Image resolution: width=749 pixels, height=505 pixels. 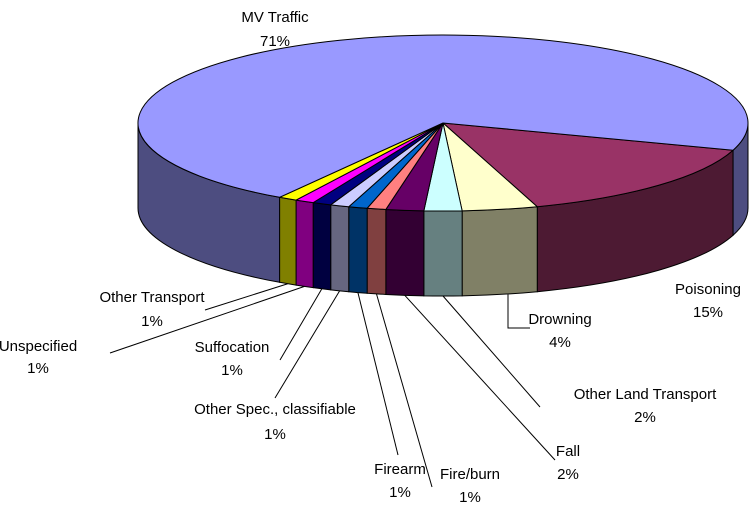 I want to click on slice, so click(x=588, y=165).